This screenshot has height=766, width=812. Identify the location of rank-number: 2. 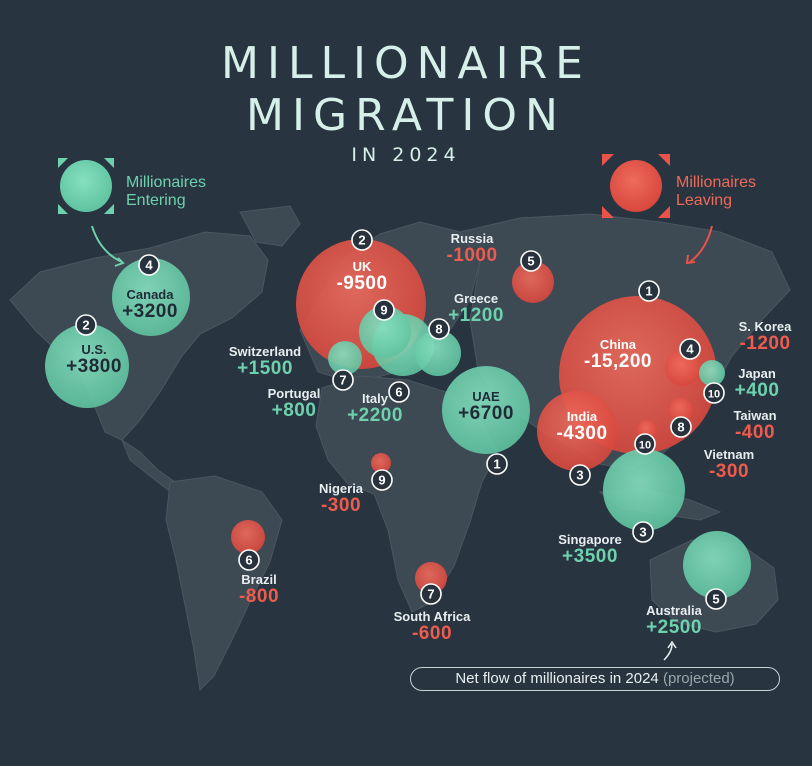
(85, 325).